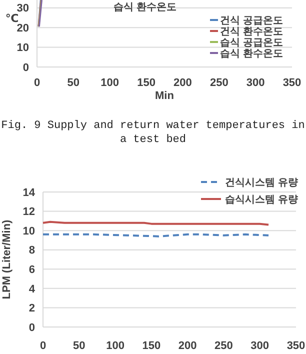 The width and height of the screenshot is (306, 354). Describe the element at coordinates (31, 270) in the screenshot. I see `y-tick-label: 6` at that location.